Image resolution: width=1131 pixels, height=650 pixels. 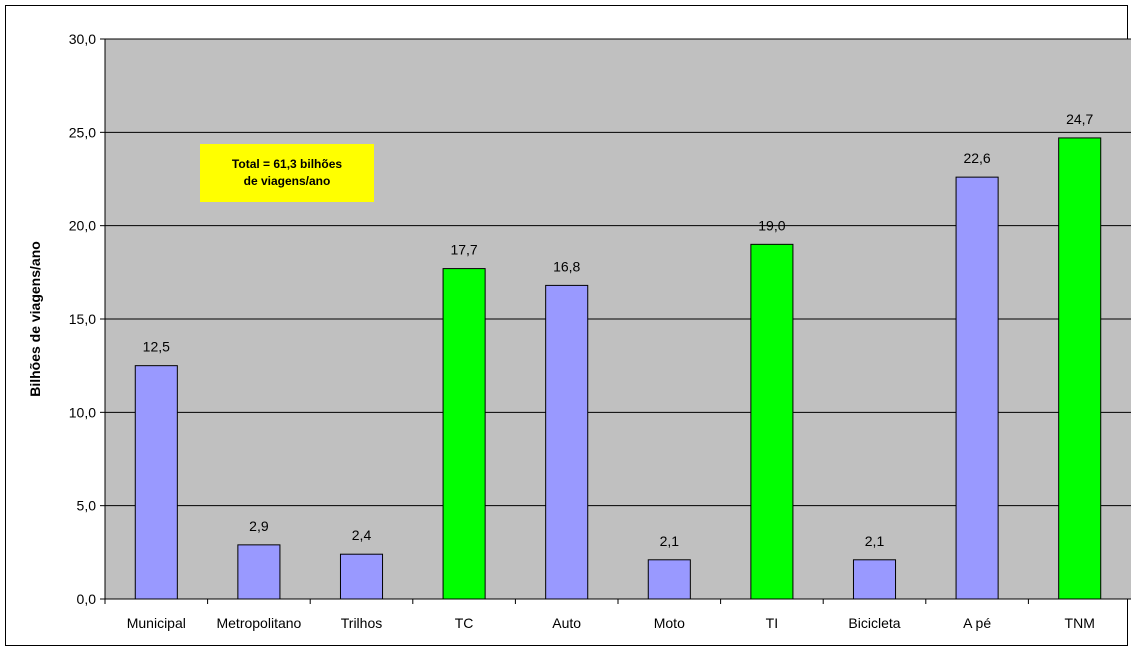 What do you see at coordinates (258, 623) in the screenshot?
I see `x-tick-label: Metropolitano` at bounding box center [258, 623].